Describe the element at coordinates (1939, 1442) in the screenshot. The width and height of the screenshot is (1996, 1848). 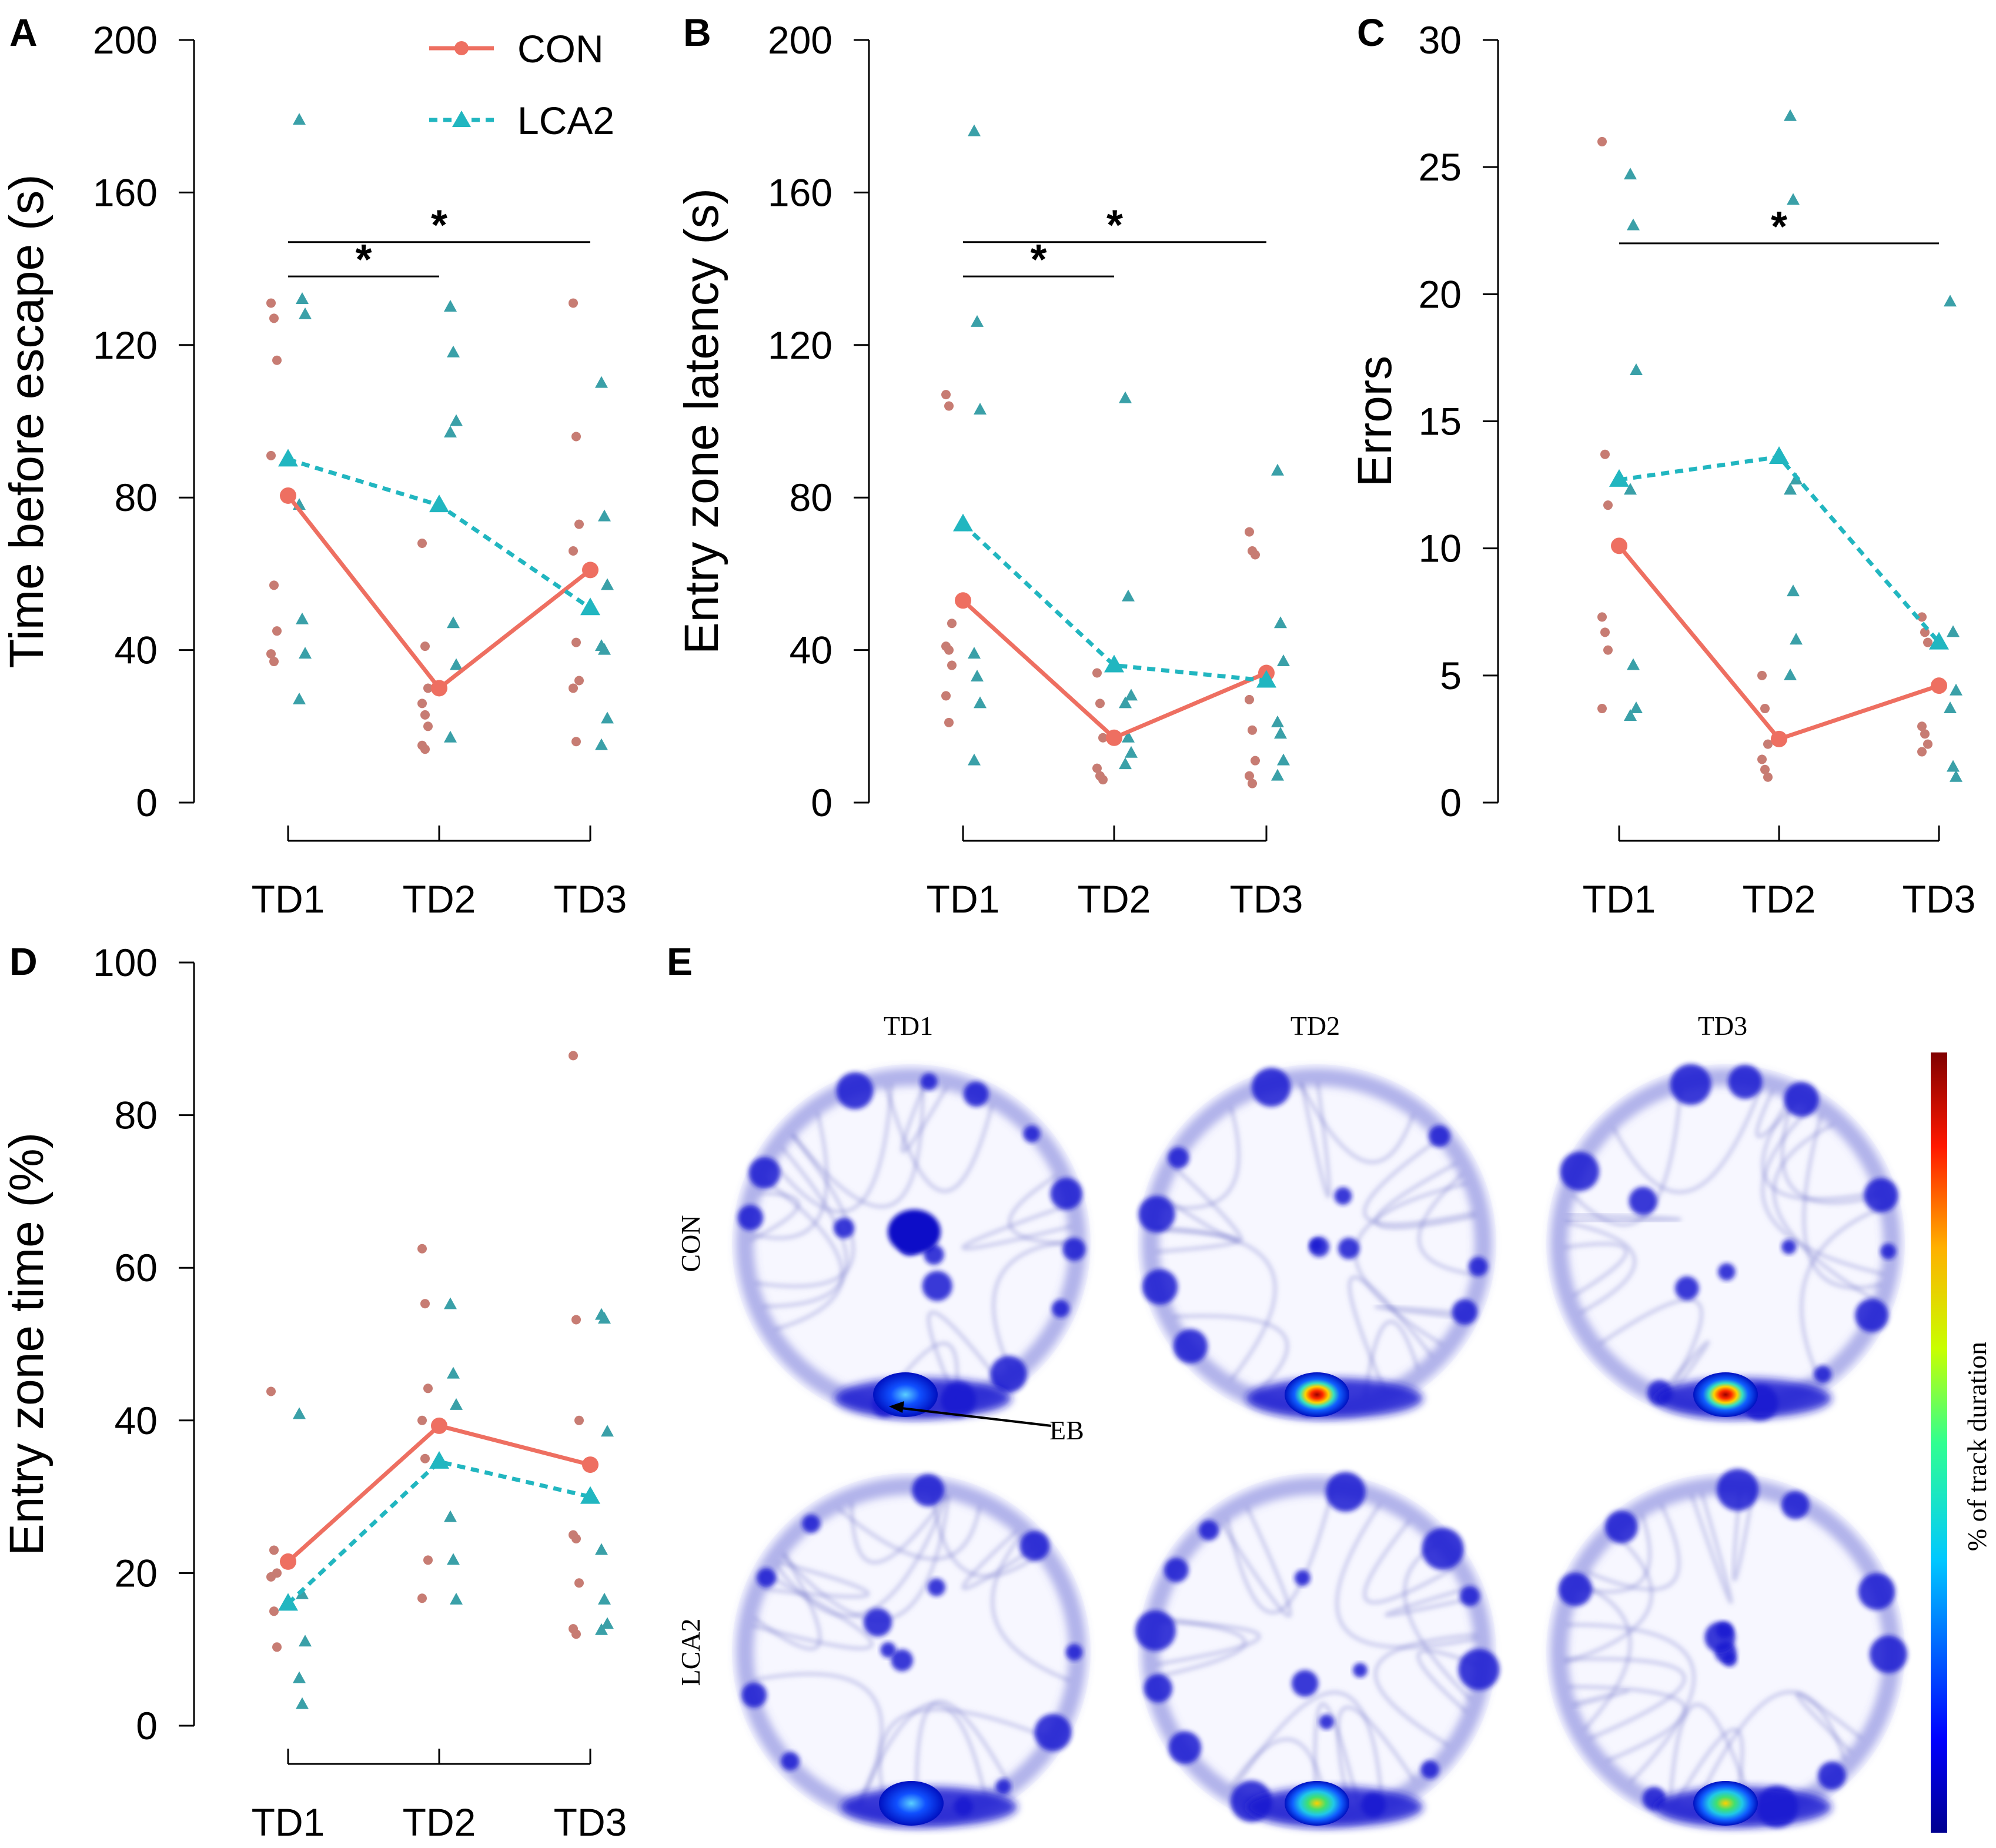
I see `colorbar` at that location.